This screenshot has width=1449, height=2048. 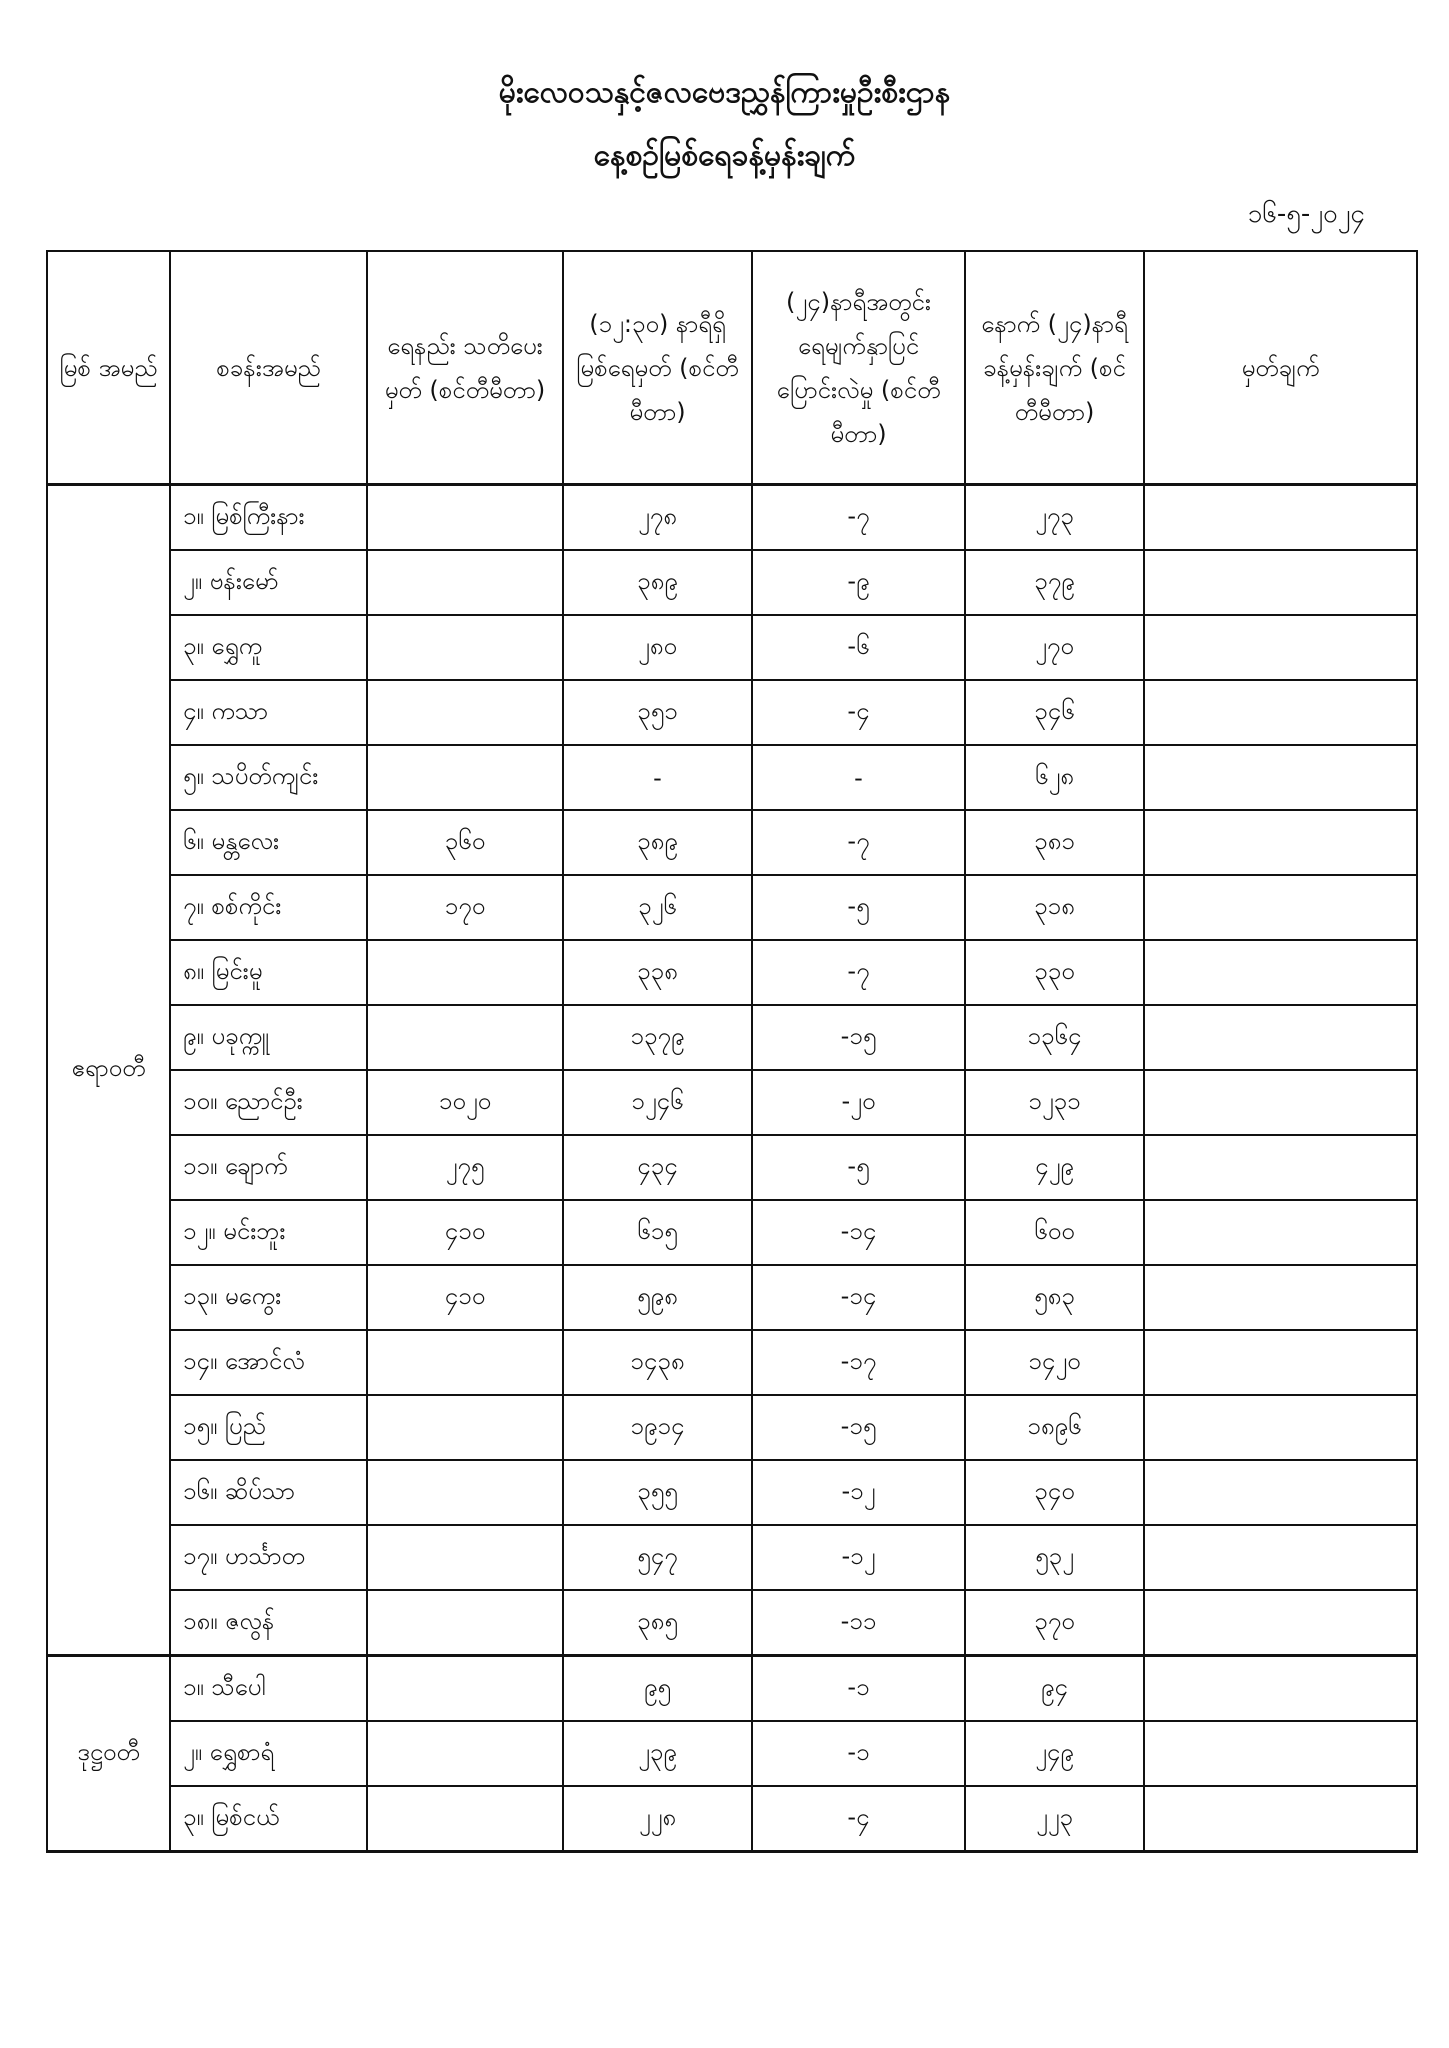 What do you see at coordinates (657, 1753) in the screenshot?
I see `water-level-cell: ၂၃၉` at bounding box center [657, 1753].